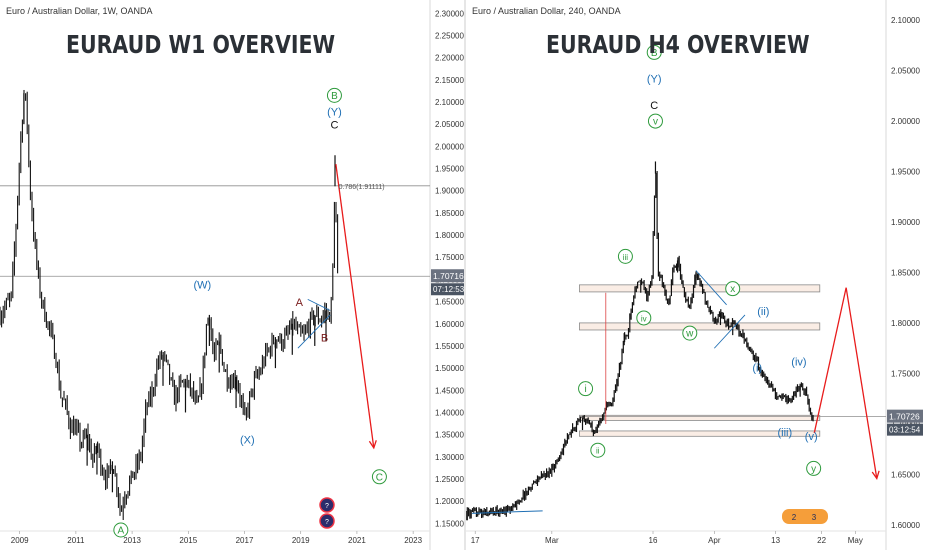 This screenshot has width=932, height=550. I want to click on wave-label: (iv), so click(798, 362).